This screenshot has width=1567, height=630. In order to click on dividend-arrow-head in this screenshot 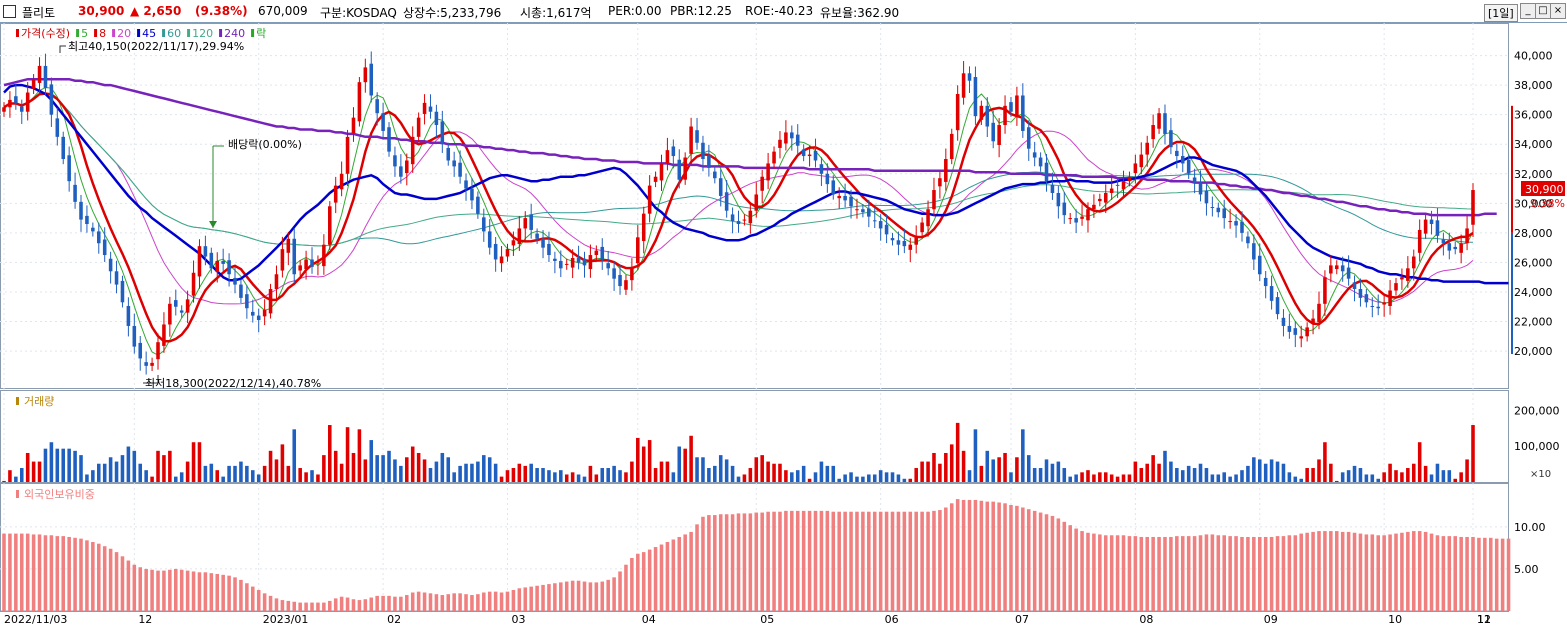, I will do `click(213, 224)`.